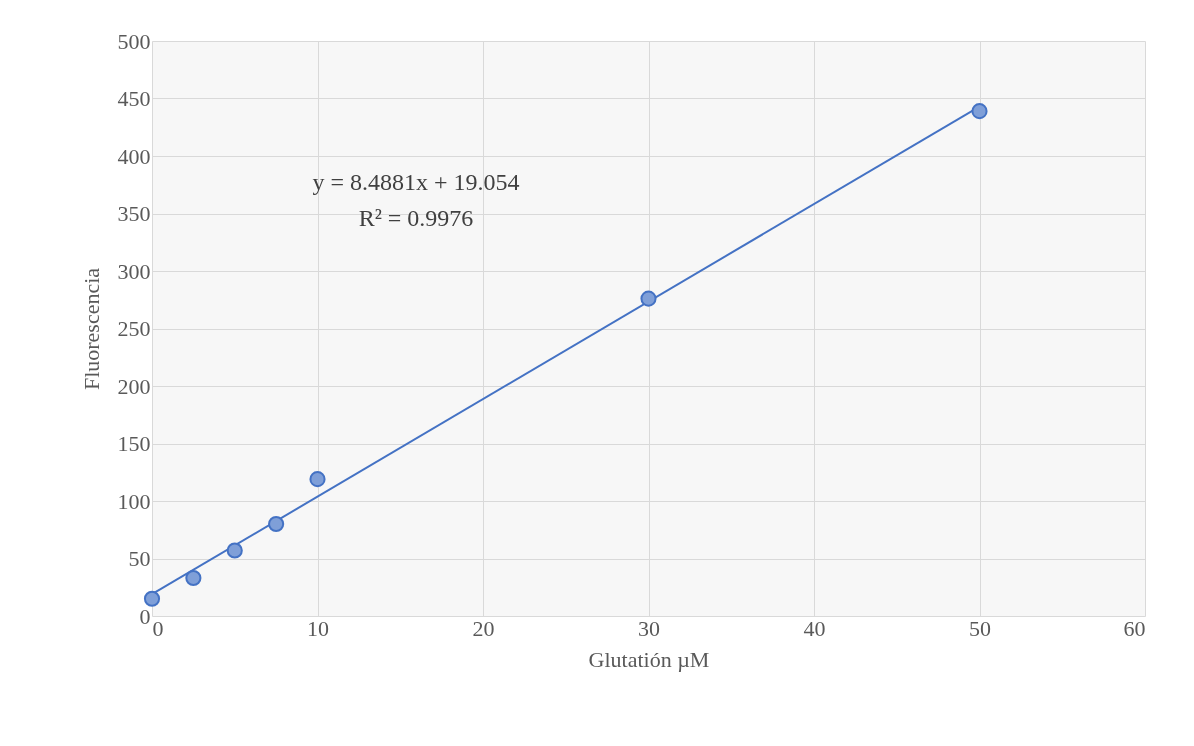  I want to click on x-tick-label: 30, so click(649, 628).